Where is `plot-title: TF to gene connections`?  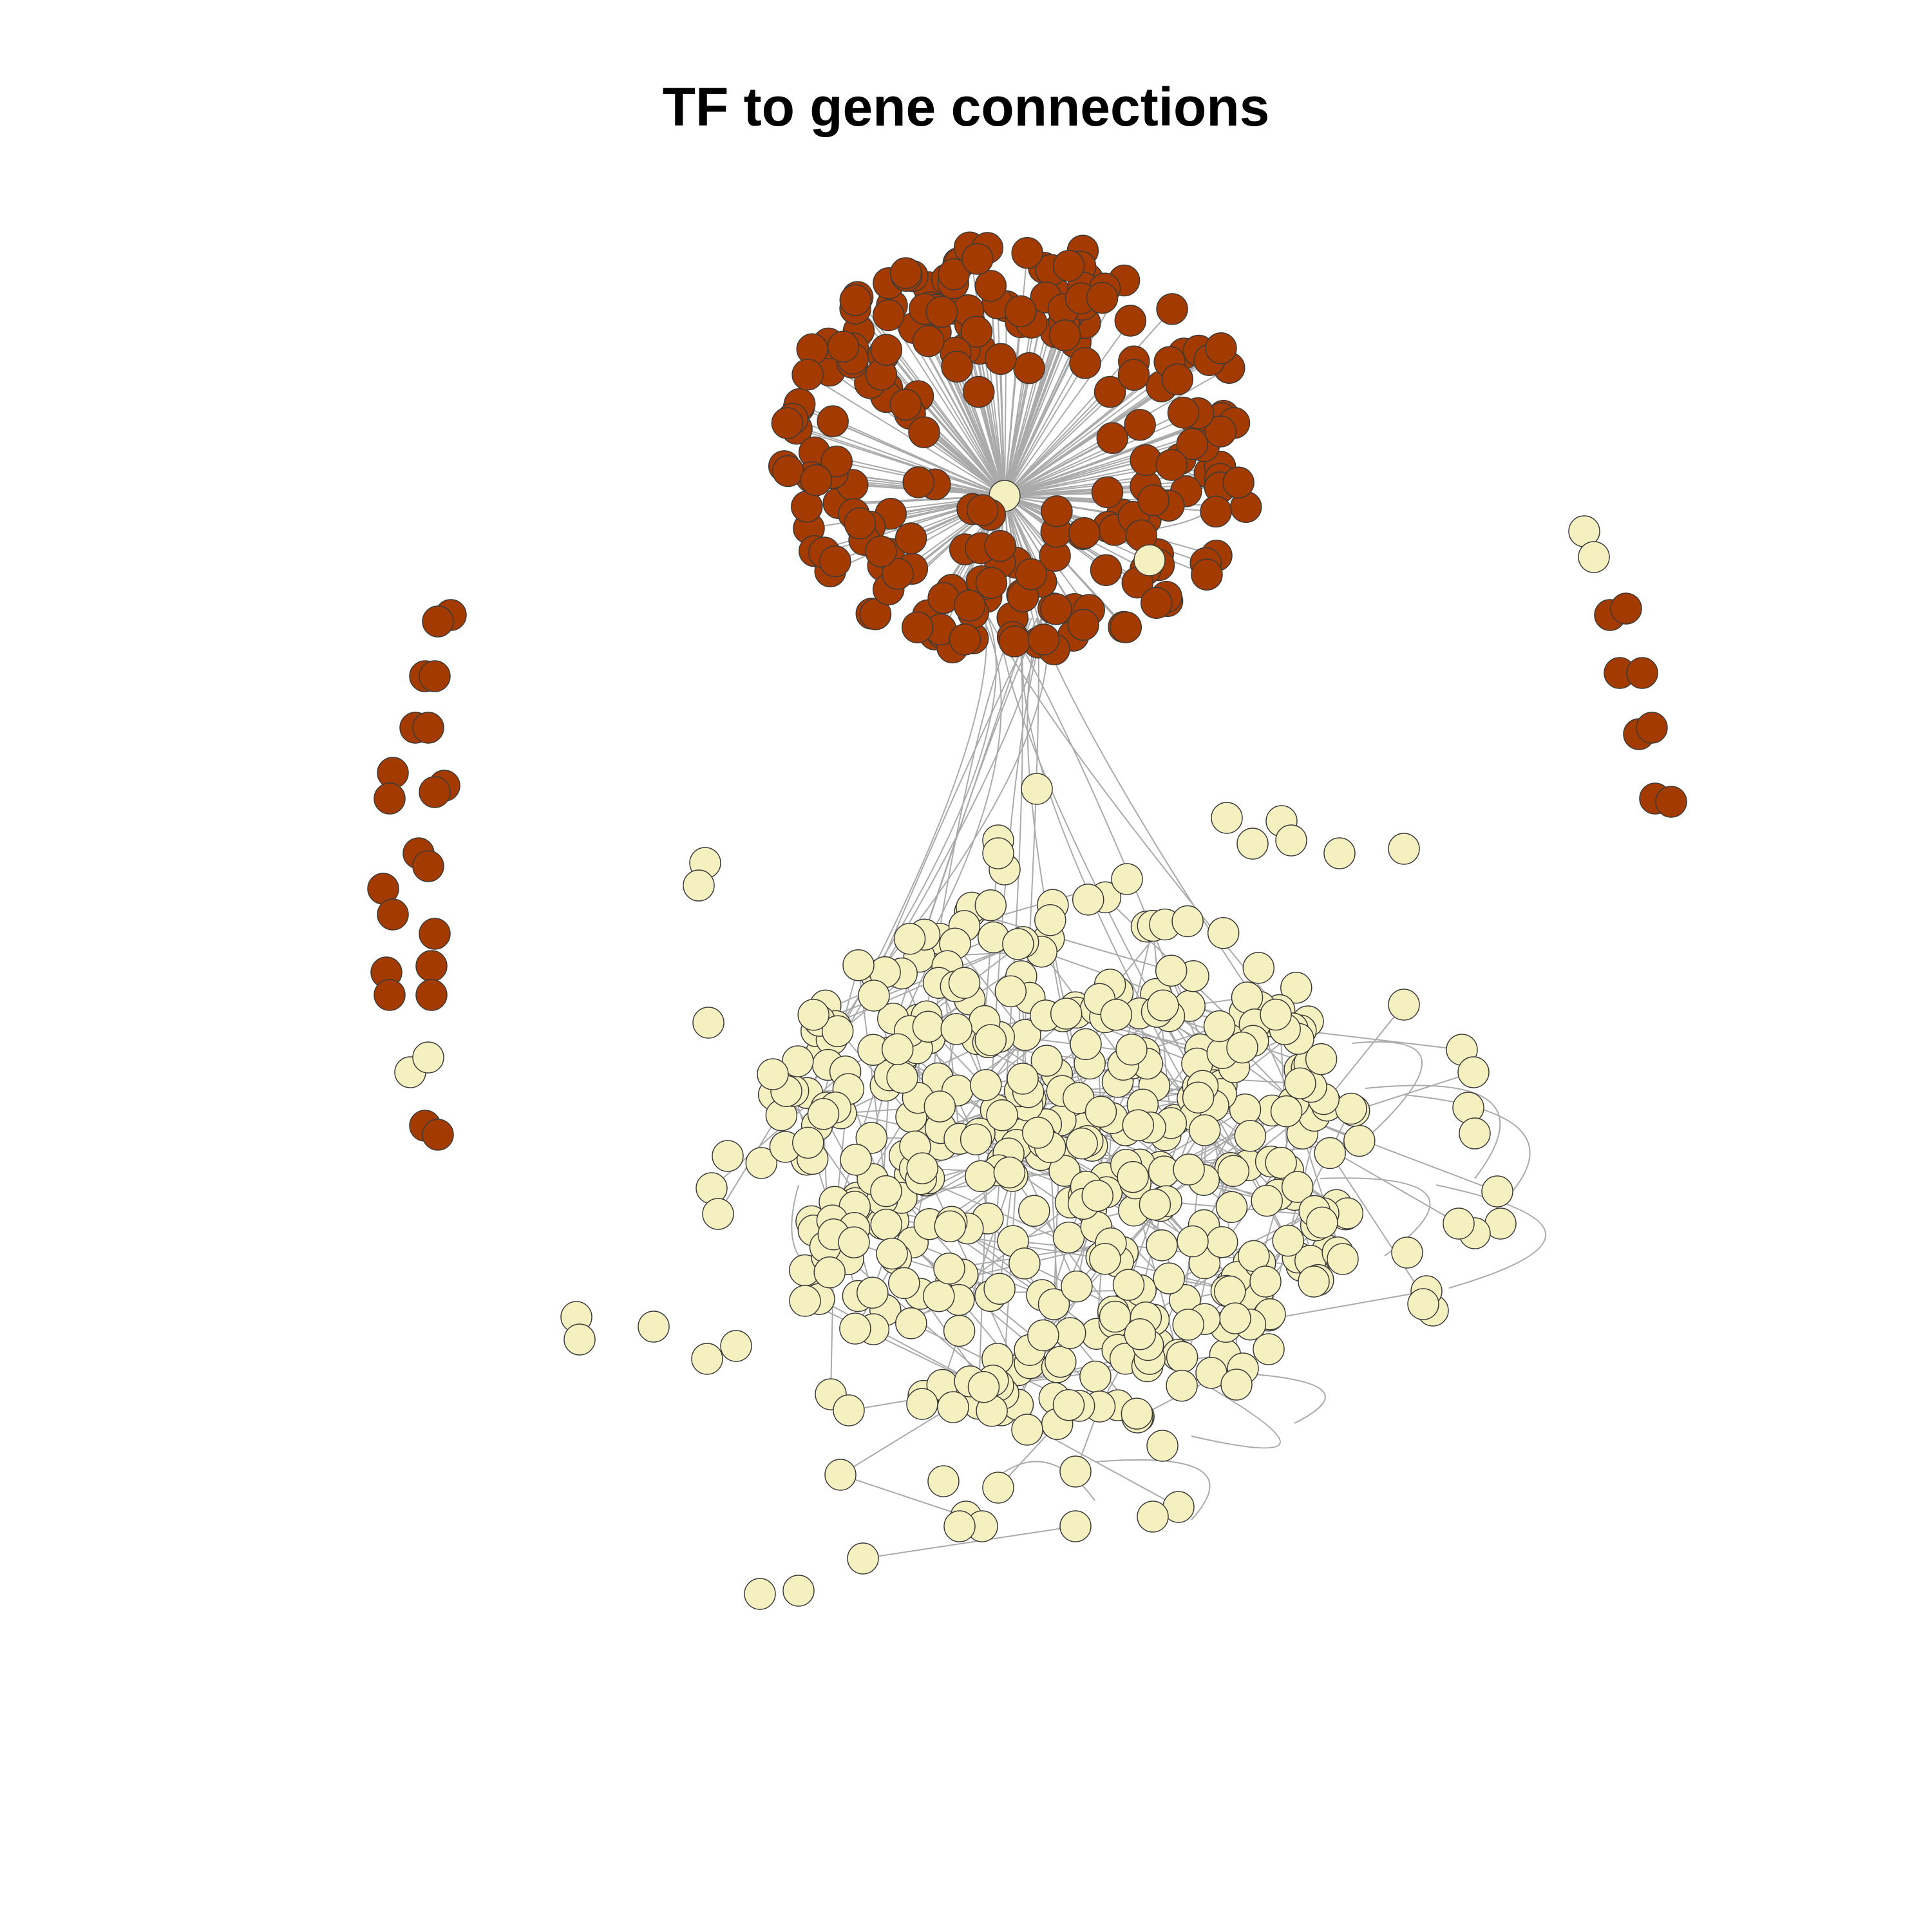 plot-title: TF to gene connections is located at coordinates (966, 107).